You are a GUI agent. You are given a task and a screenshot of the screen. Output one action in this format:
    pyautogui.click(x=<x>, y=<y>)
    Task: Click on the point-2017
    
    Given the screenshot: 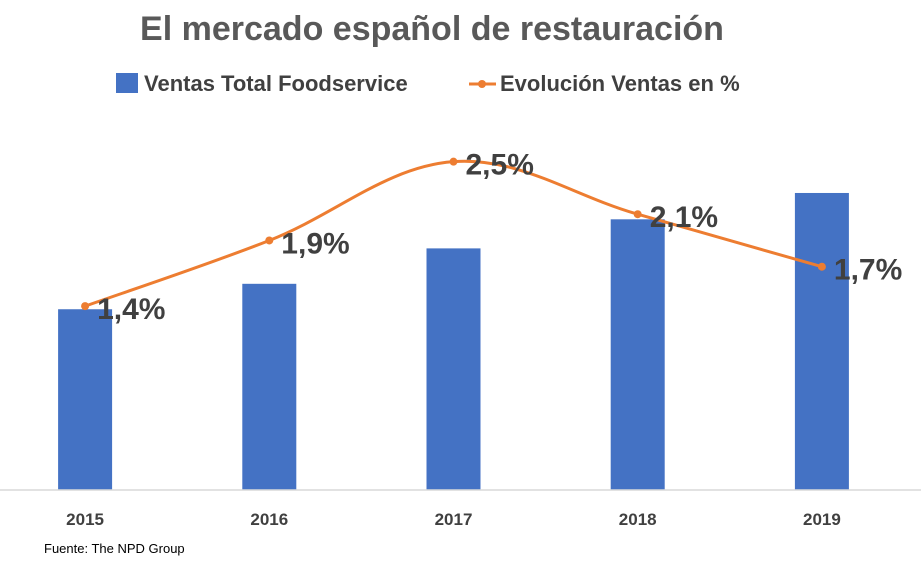 What is the action you would take?
    pyautogui.click(x=453, y=161)
    